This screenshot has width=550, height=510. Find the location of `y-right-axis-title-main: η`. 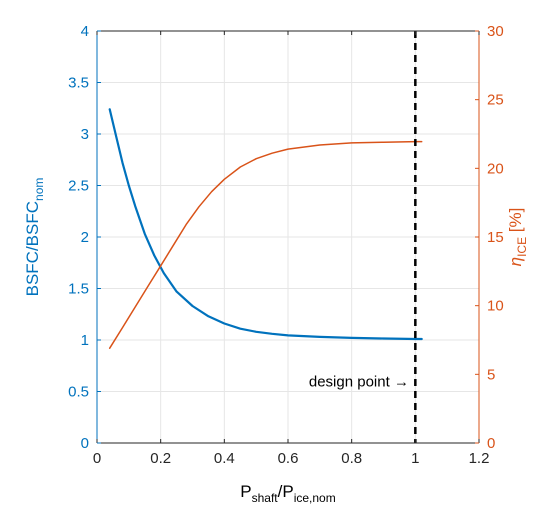

y-right-axis-title-main: η is located at coordinates (515, 261).